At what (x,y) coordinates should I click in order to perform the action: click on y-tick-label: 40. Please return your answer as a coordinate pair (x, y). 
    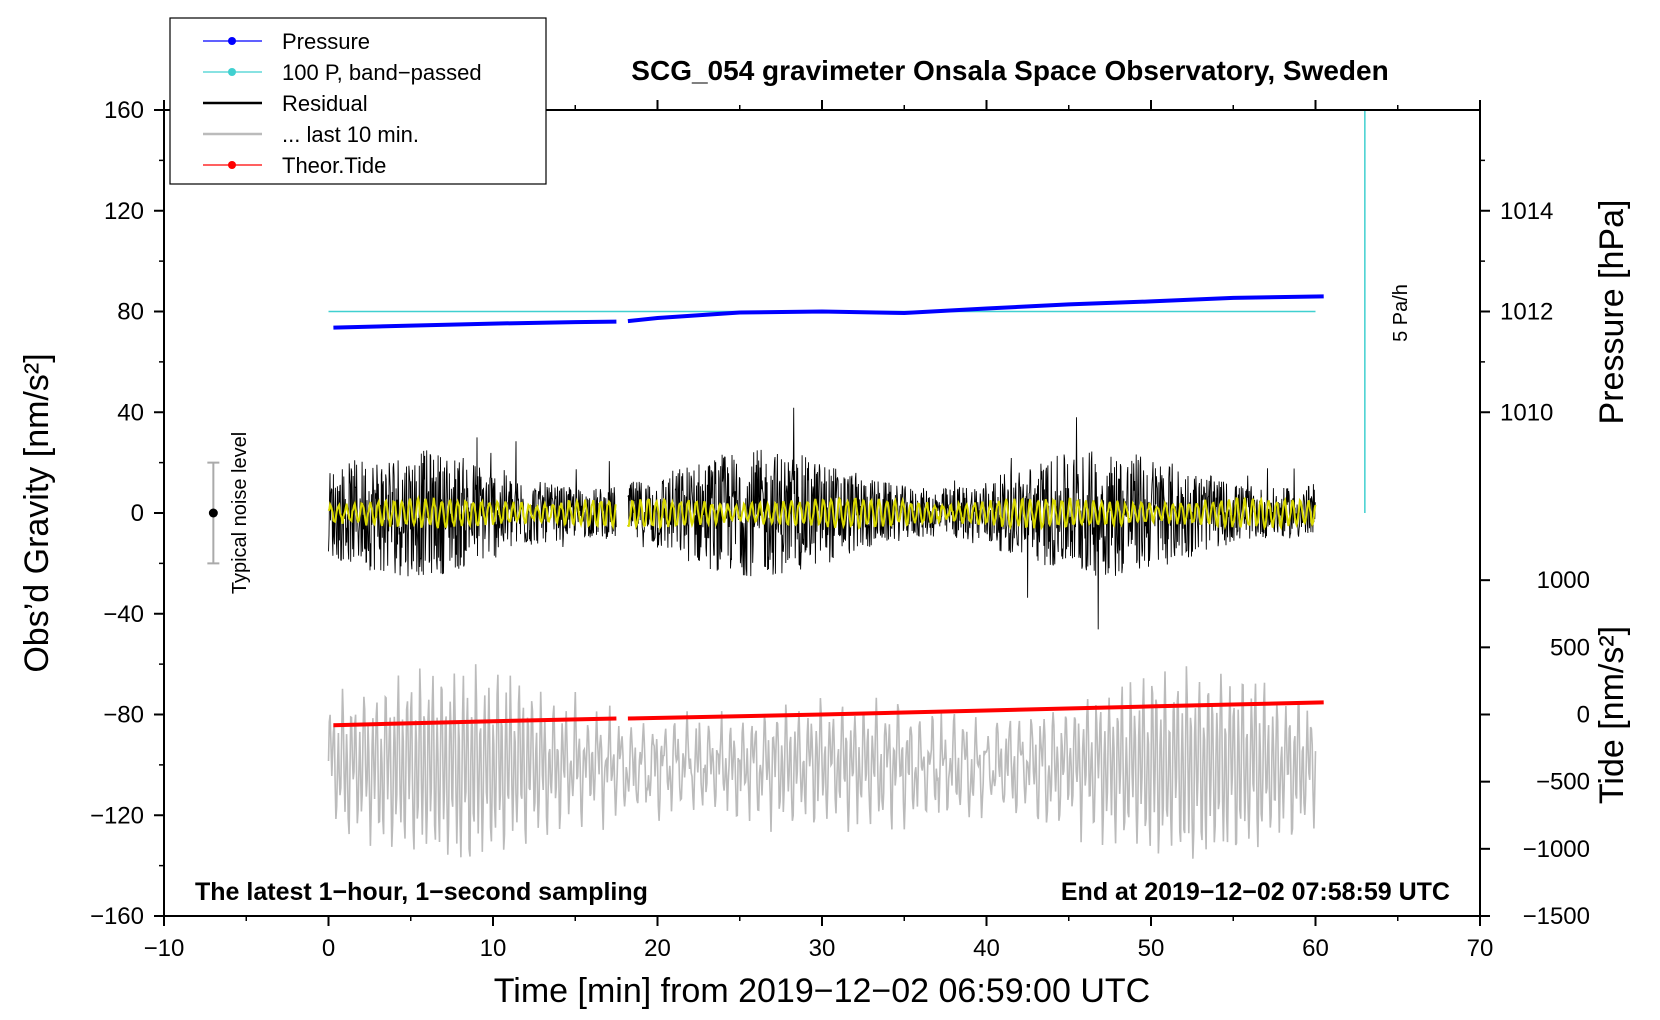
    Looking at the image, I should click on (130, 412).